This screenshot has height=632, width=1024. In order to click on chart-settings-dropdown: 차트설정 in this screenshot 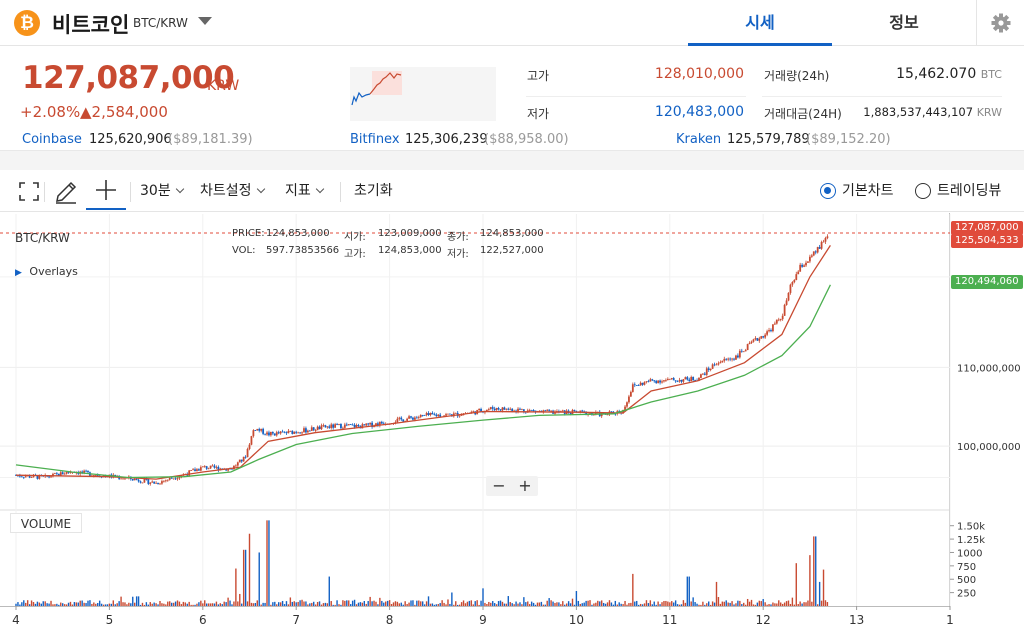, I will do `click(232, 191)`.